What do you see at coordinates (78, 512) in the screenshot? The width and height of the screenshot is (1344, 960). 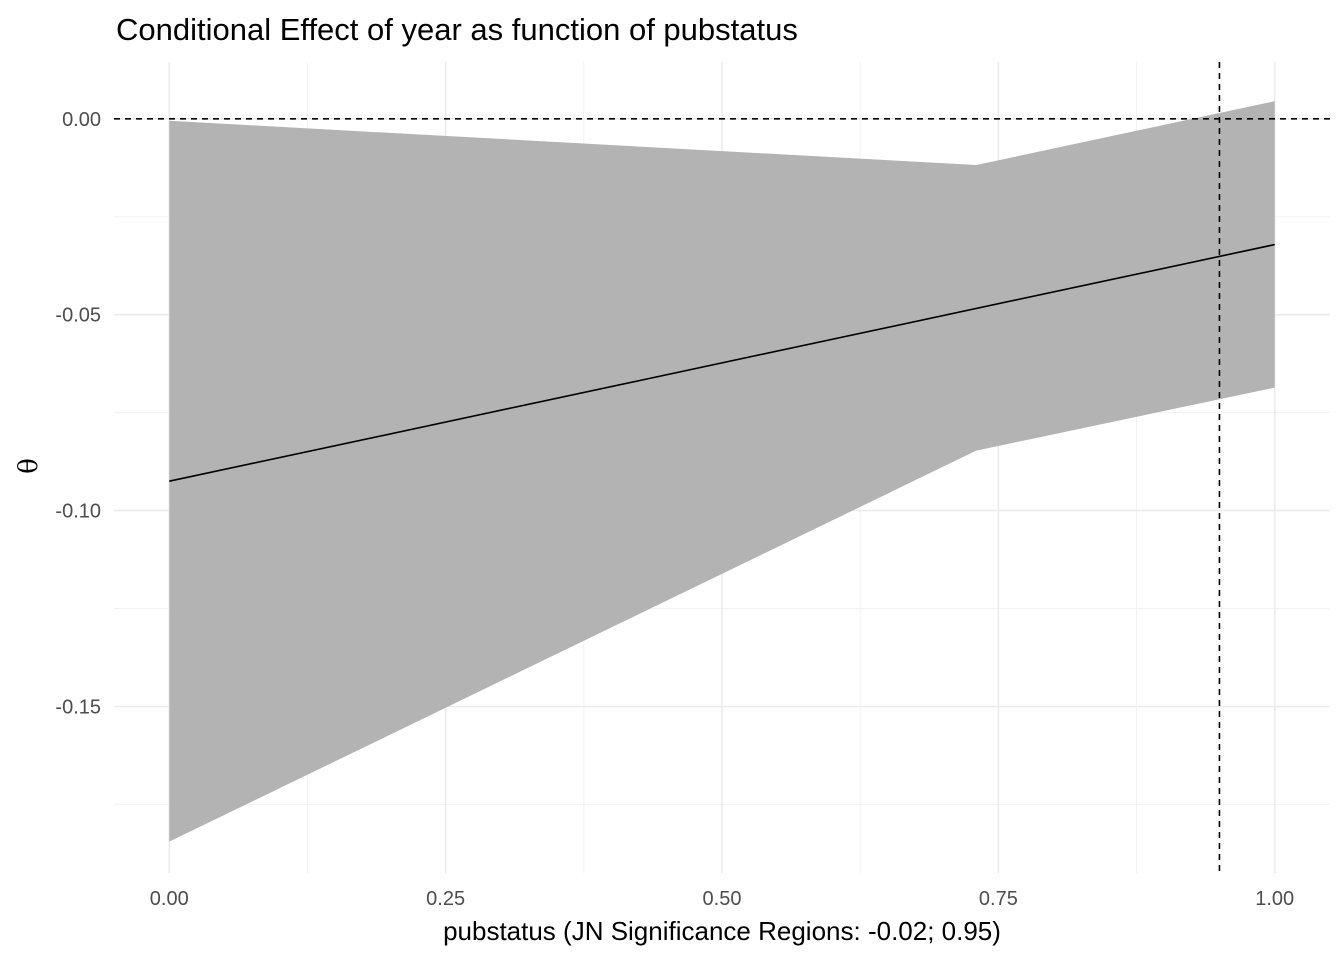 I see `y-tick-label: -0.10` at bounding box center [78, 512].